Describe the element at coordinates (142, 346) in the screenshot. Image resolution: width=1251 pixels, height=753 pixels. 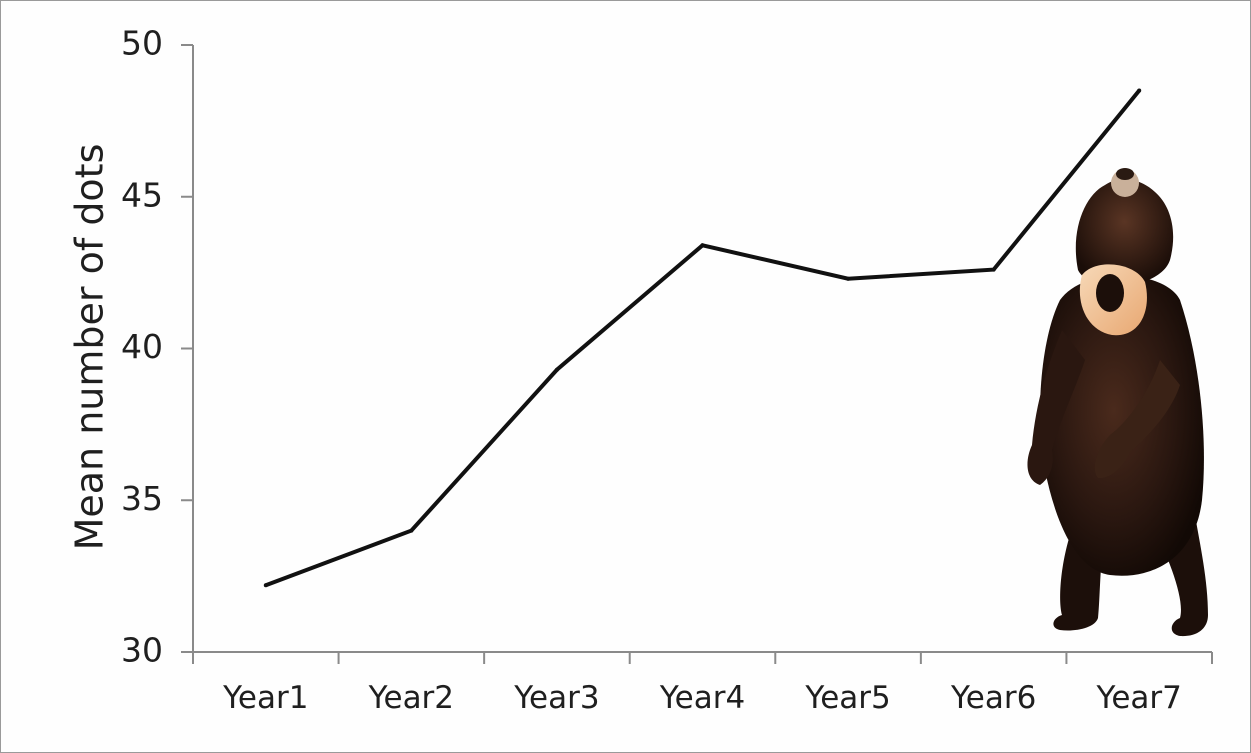
I see `y-tick-label: 40` at that location.